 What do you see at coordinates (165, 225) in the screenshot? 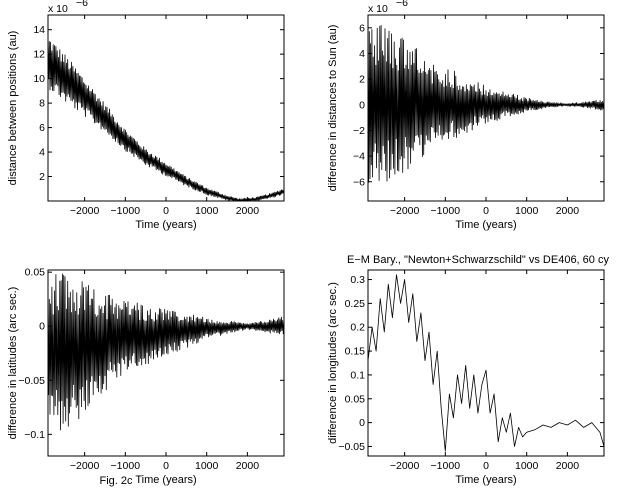
I see `distance-x-axis-label: Time (years)` at bounding box center [165, 225].